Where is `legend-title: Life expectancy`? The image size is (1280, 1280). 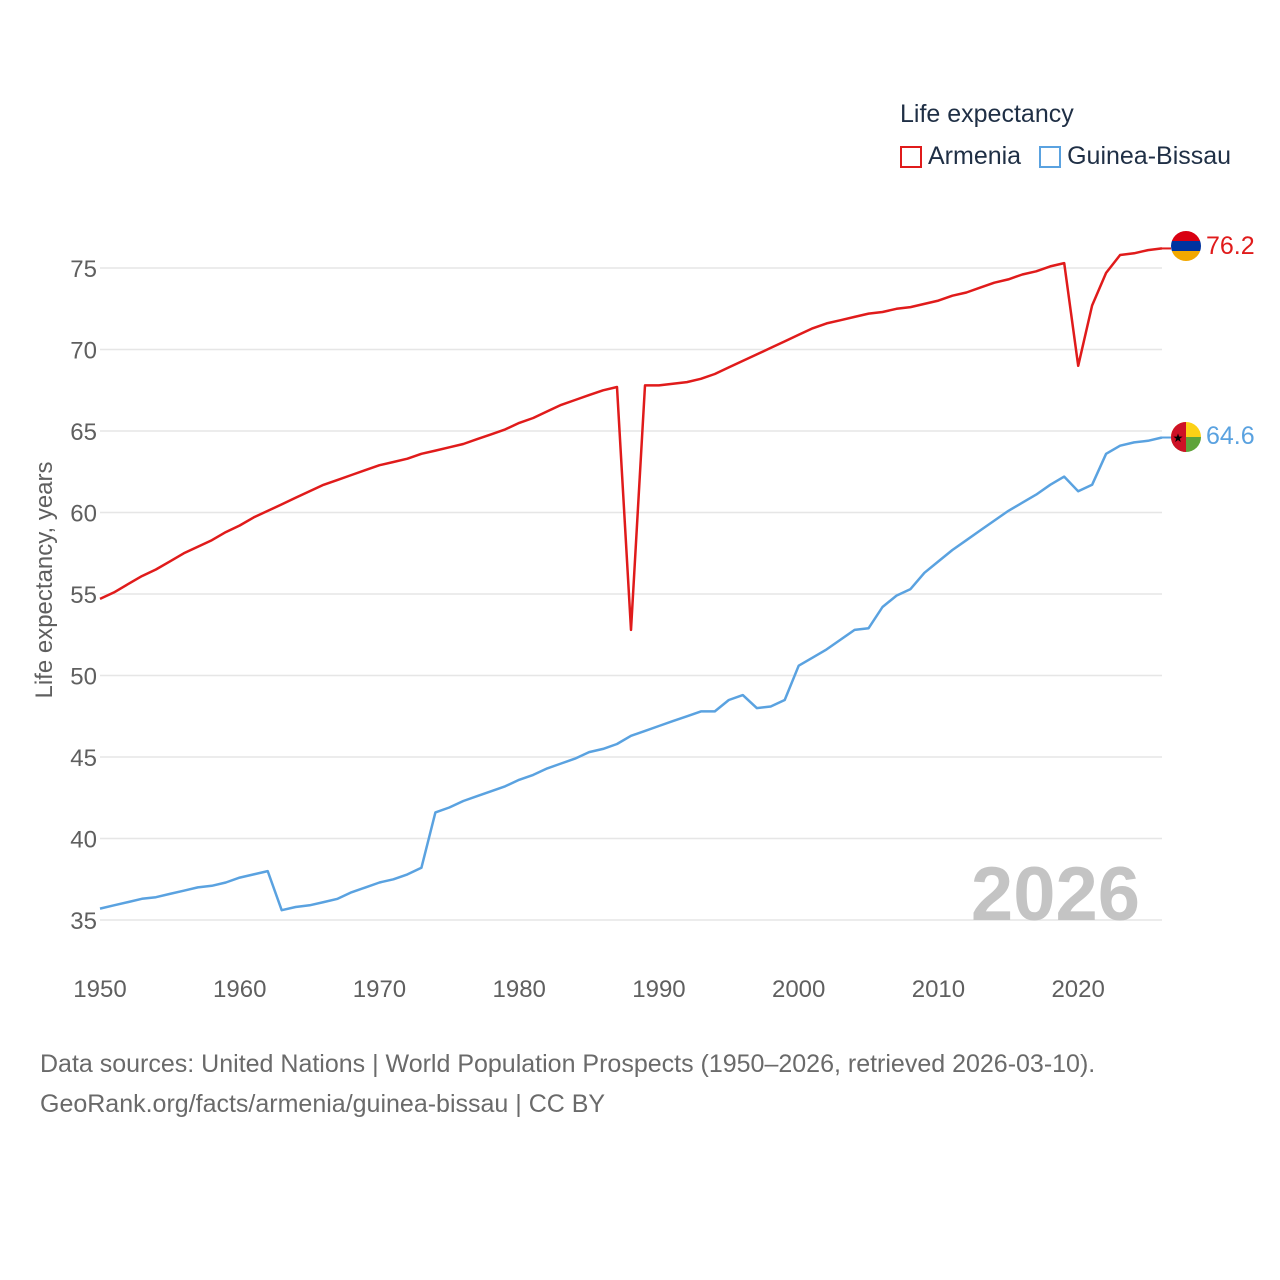 legend-title: Life expectancy is located at coordinates (987, 114).